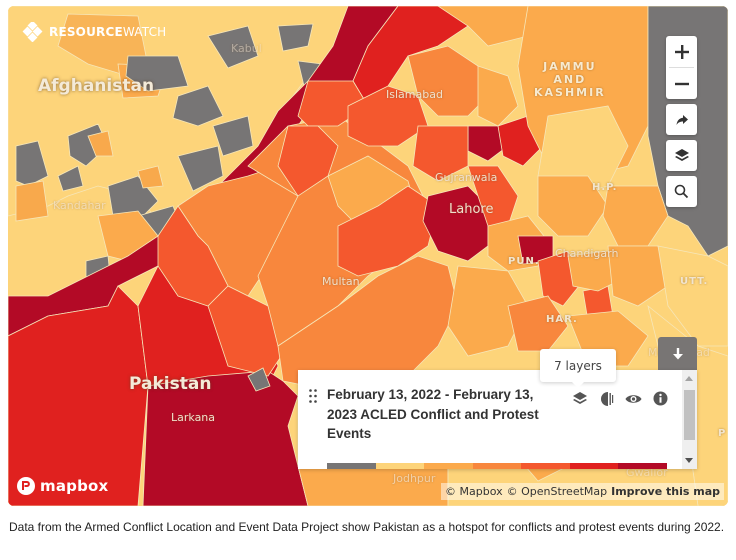 This screenshot has width=736, height=560. Describe the element at coordinates (665, 491) in the screenshot. I see `improve-map-link: Improve this map` at that location.